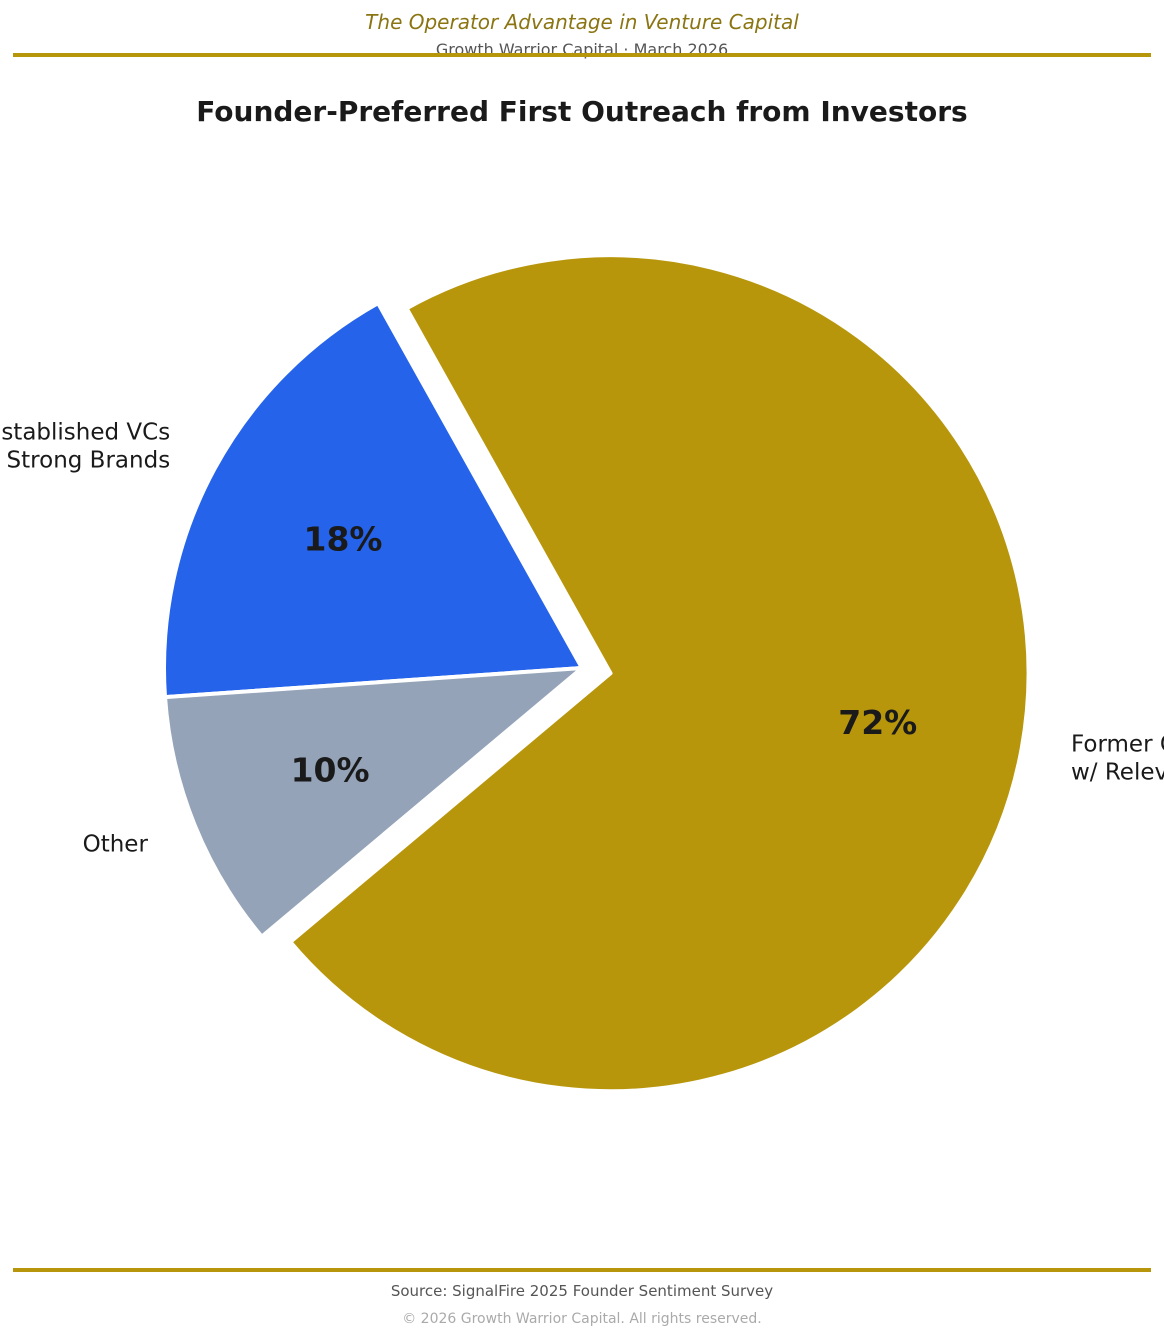  Describe the element at coordinates (582, 1270) in the screenshot. I see `bottom-divider` at that location.